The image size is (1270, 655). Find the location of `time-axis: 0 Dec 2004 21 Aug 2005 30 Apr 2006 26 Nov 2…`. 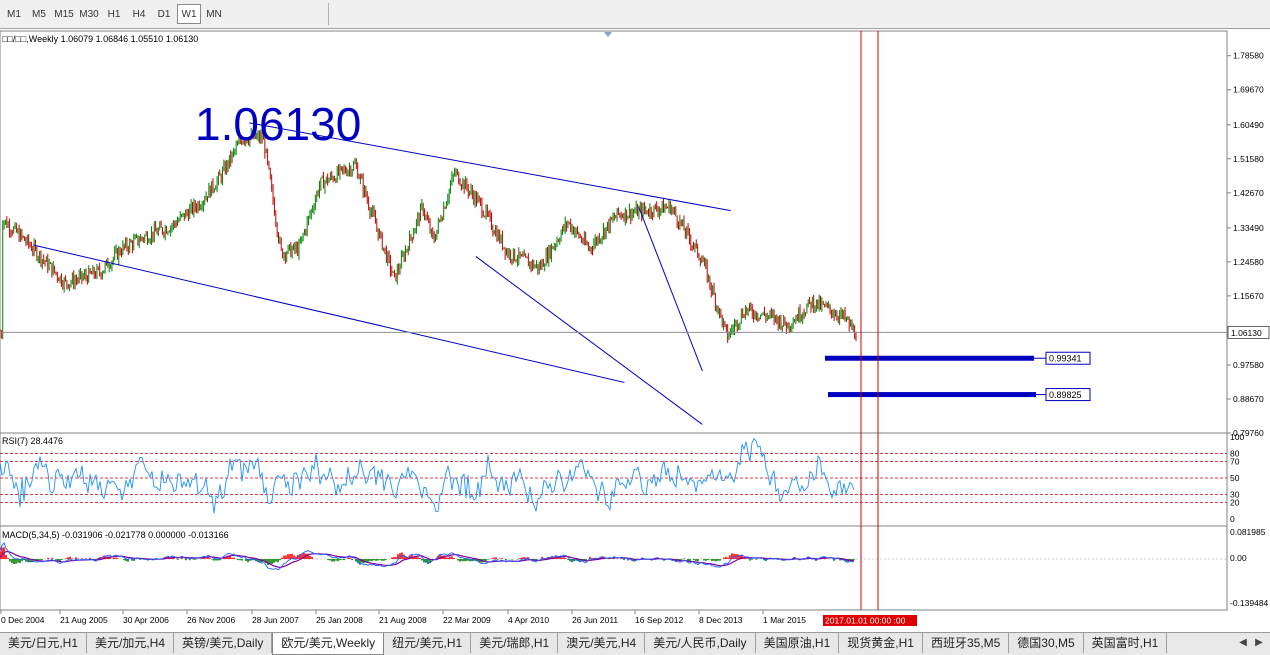

time-axis: 0 Dec 2004 21 Aug 2005 30 Apr 2006 26 Nov 2… is located at coordinates (458, 618).